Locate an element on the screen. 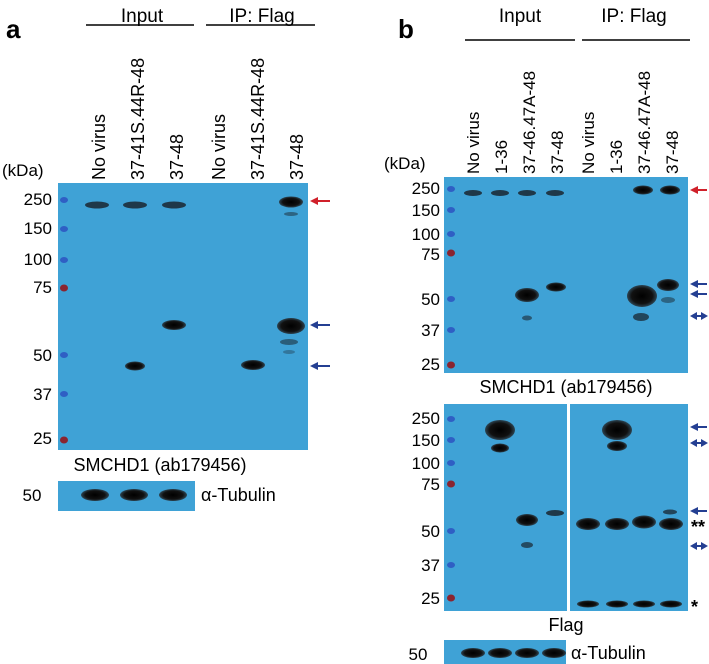  panel-a-lane-1: No virus is located at coordinates (99, 147).